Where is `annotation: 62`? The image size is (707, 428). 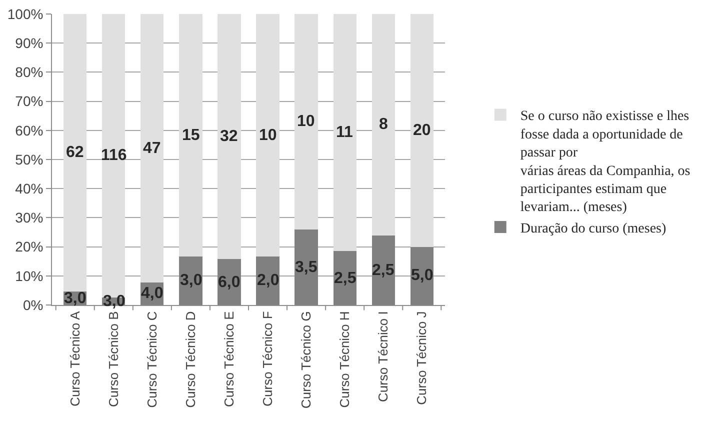
annotation: 62 is located at coordinates (75, 152).